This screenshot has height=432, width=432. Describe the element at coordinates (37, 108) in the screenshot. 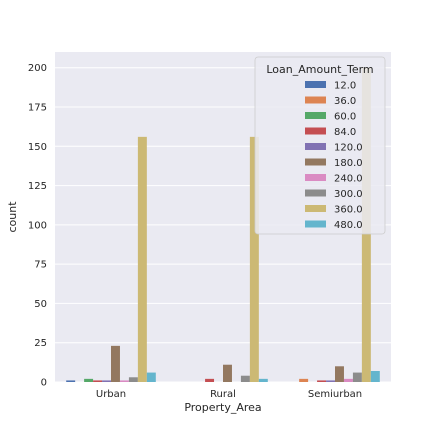

I see `y-tick-label: 175` at that location.